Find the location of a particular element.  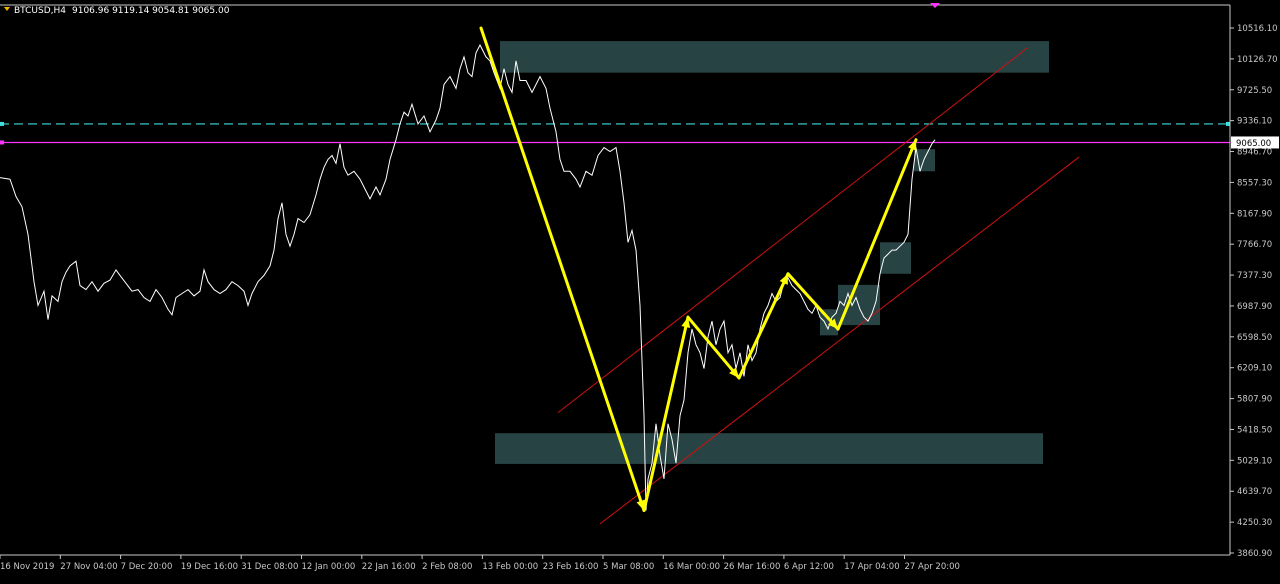

y-tick-label: 6209.10 is located at coordinates (1254, 369).